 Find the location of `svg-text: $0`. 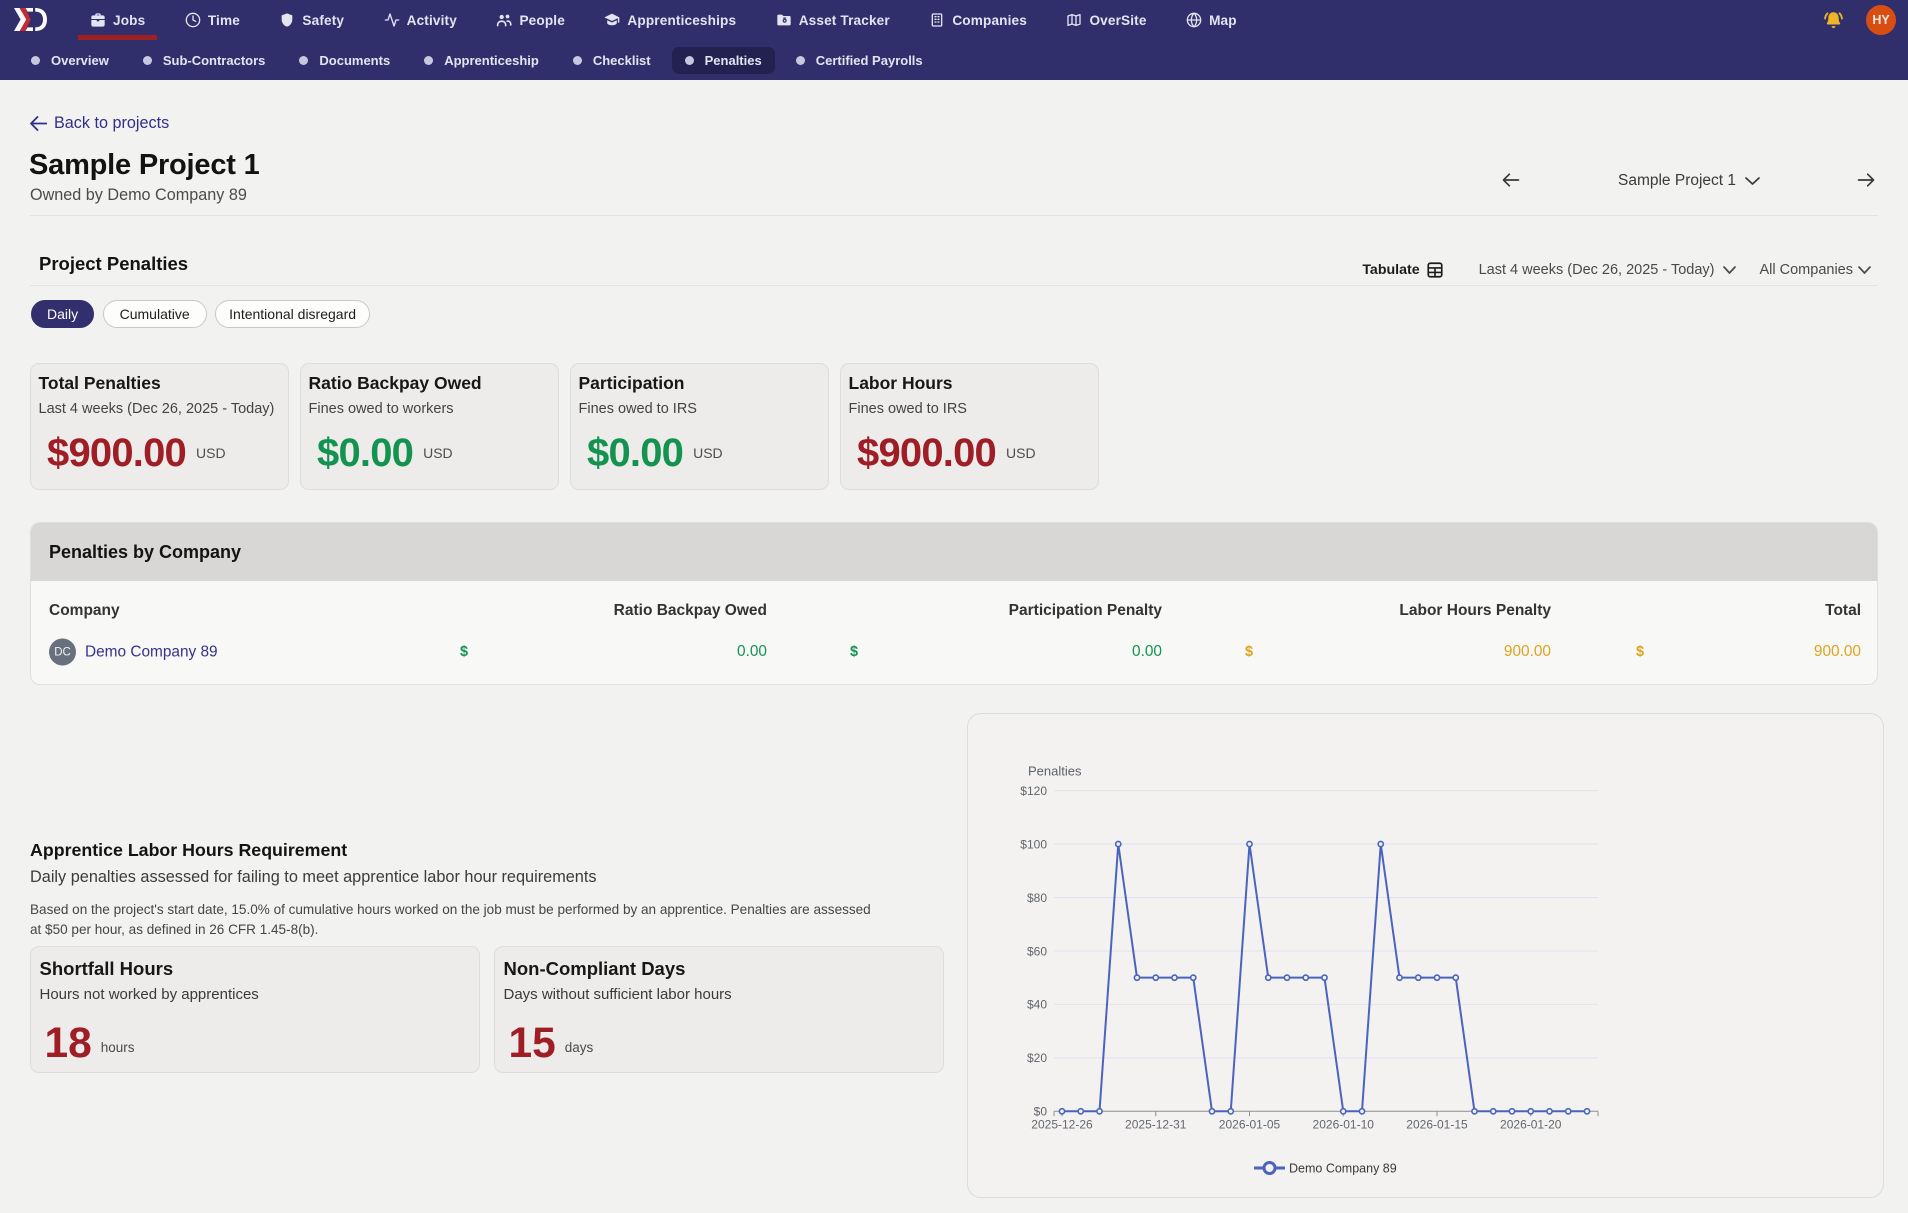

svg-text: $0 is located at coordinates (1041, 1112).